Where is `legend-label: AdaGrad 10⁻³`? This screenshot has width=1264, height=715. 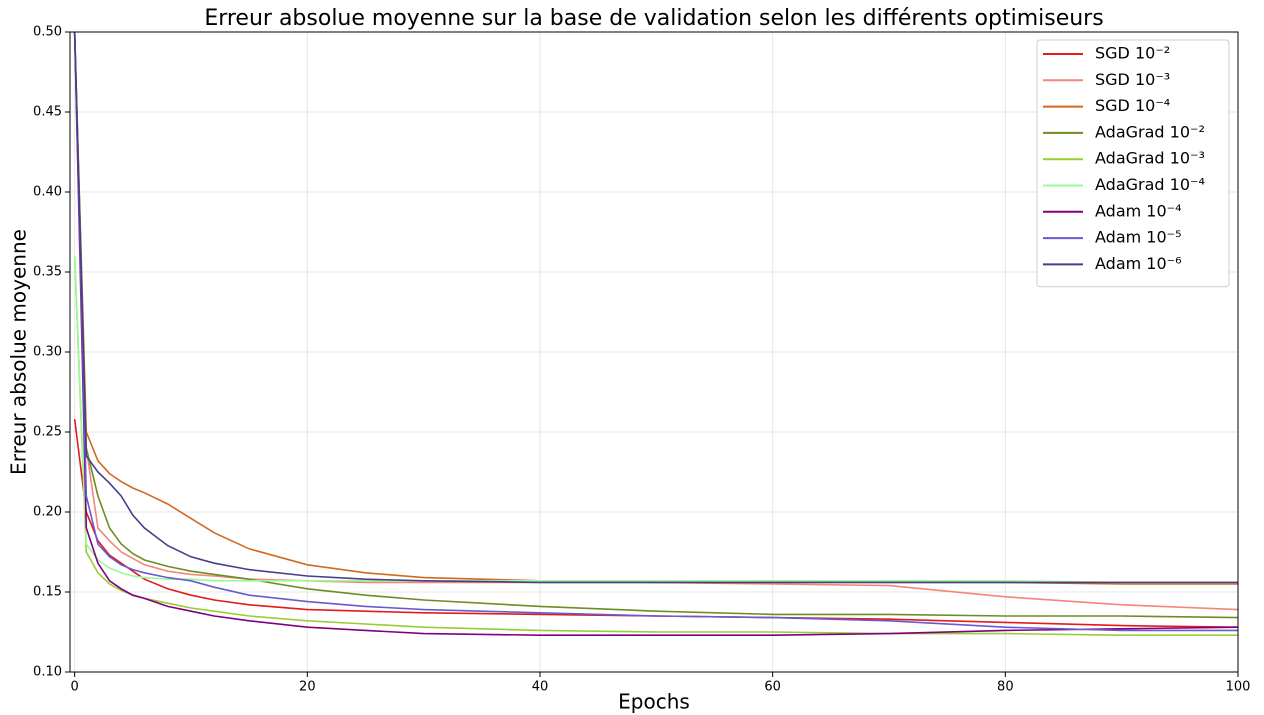
legend-label: AdaGrad 10⁻³ is located at coordinates (1150, 158).